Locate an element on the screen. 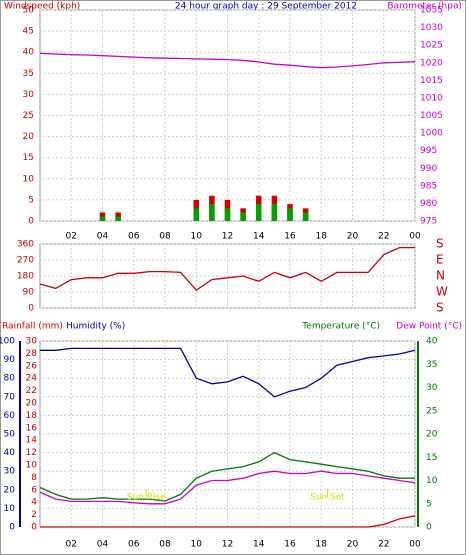 The height and width of the screenshot is (555, 466). y-tick-label: 270 is located at coordinates (25, 261).